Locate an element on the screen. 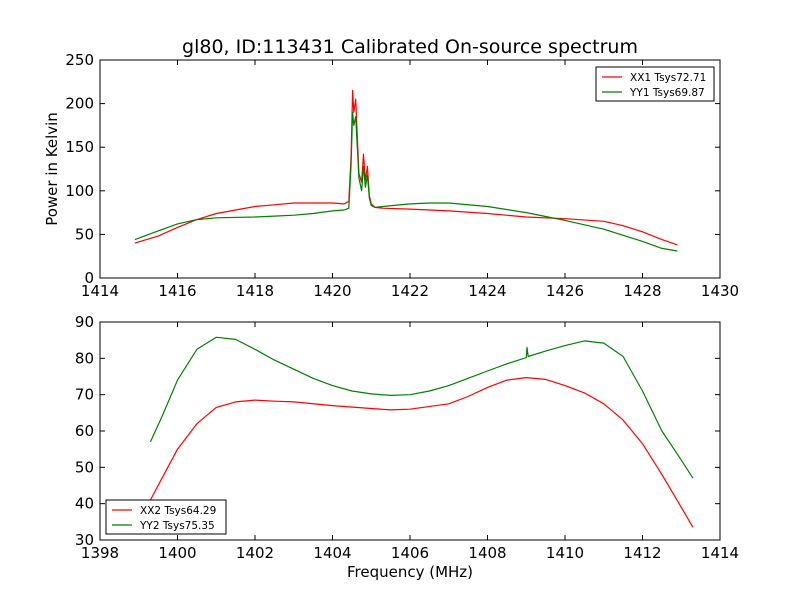 This screenshot has height=604, width=800. x-tick-label: 1430 is located at coordinates (720, 291).